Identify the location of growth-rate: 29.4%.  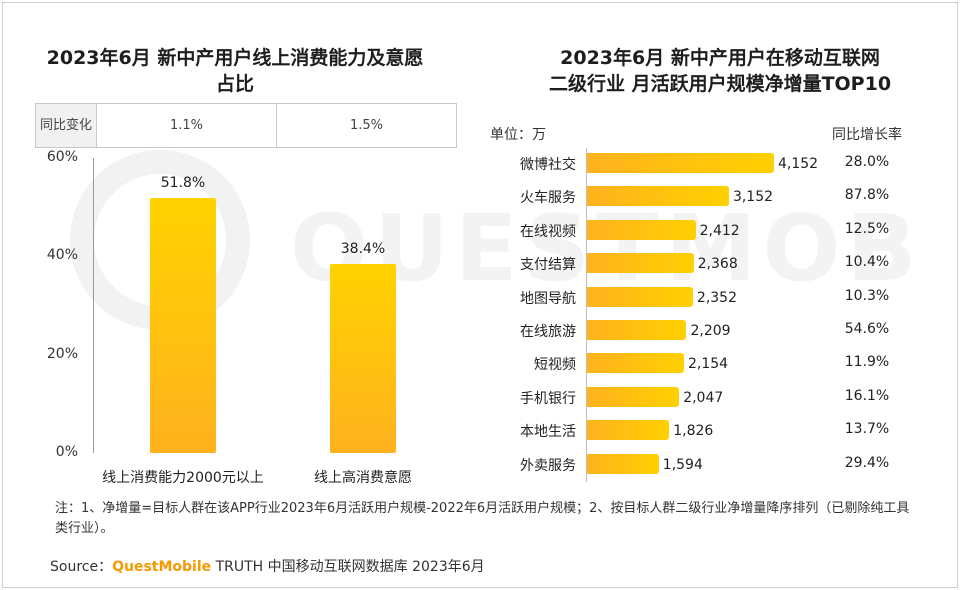
(867, 462).